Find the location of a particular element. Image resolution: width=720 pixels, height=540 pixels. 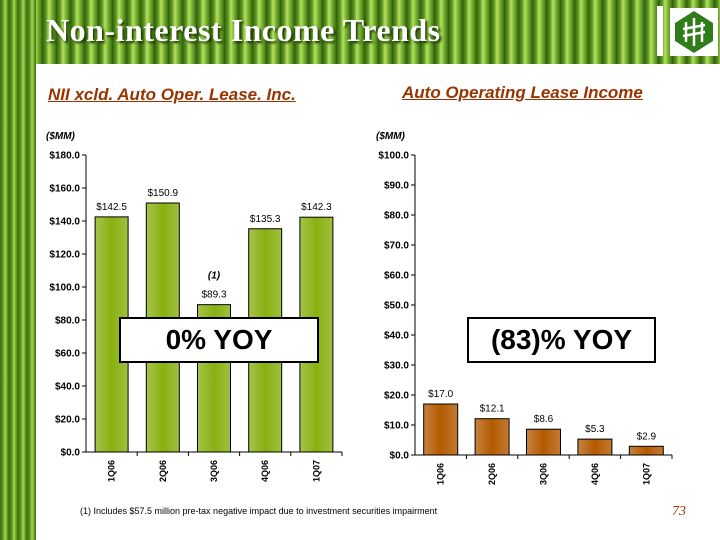

left-x-tick-label: 3Q06 is located at coordinates (214, 471).